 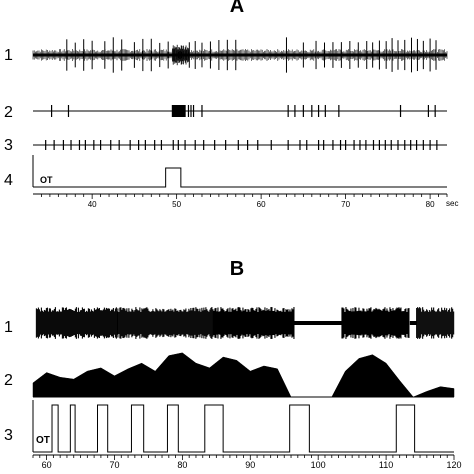 I want to click on panel-b-time-axis: 60 70 80 90 100 110 120, so click(x=247, y=462).